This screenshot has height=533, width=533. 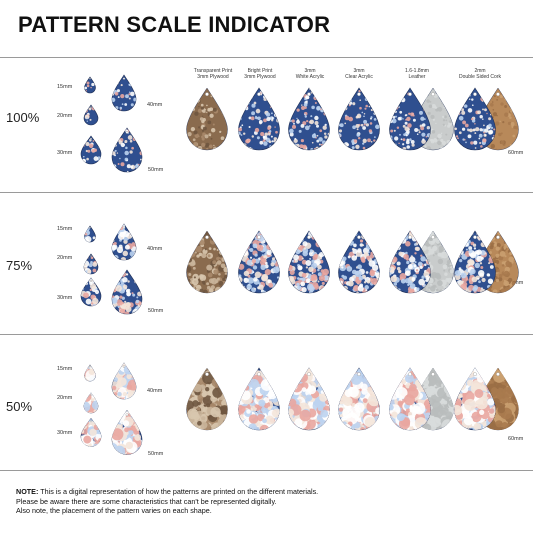 I want to click on material-line: Leather, so click(x=417, y=77).